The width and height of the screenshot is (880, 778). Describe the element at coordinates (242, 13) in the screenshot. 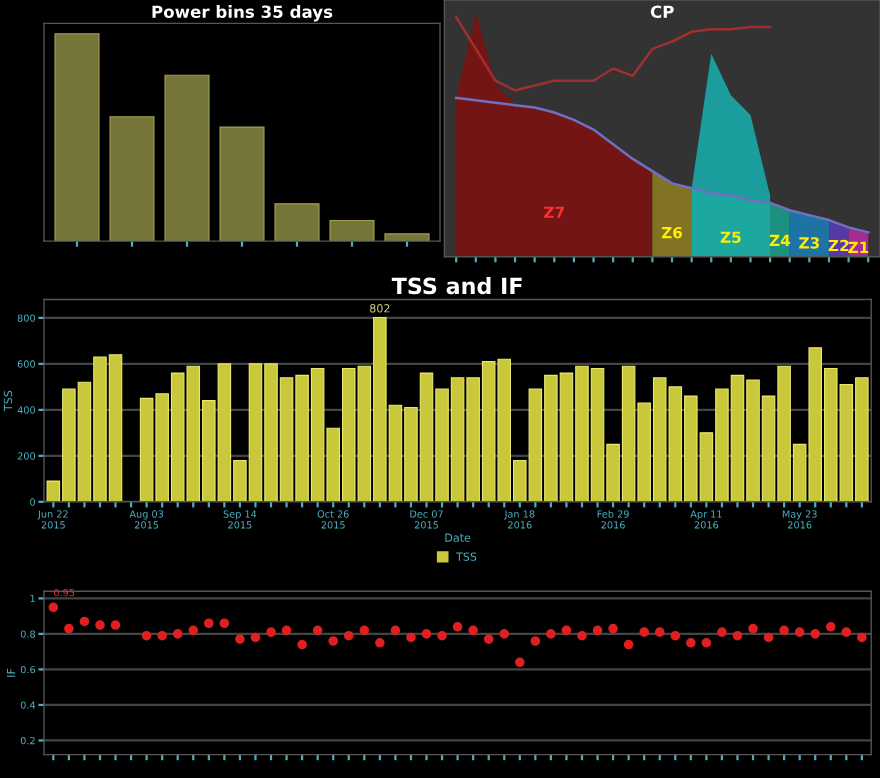

I see `chart-title: Power bins 35 days` at that location.